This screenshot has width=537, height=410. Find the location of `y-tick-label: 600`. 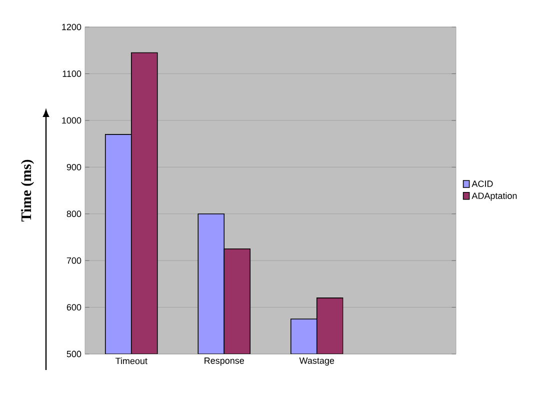

y-tick-label: 600 is located at coordinates (74, 307).